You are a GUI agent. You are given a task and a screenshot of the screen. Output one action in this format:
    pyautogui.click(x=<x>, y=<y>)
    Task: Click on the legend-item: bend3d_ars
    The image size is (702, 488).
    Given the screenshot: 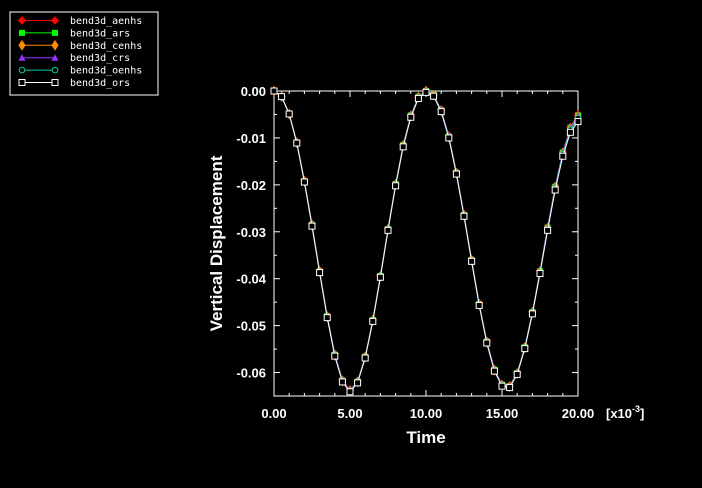 What is the action you would take?
    pyautogui.click(x=74, y=33)
    